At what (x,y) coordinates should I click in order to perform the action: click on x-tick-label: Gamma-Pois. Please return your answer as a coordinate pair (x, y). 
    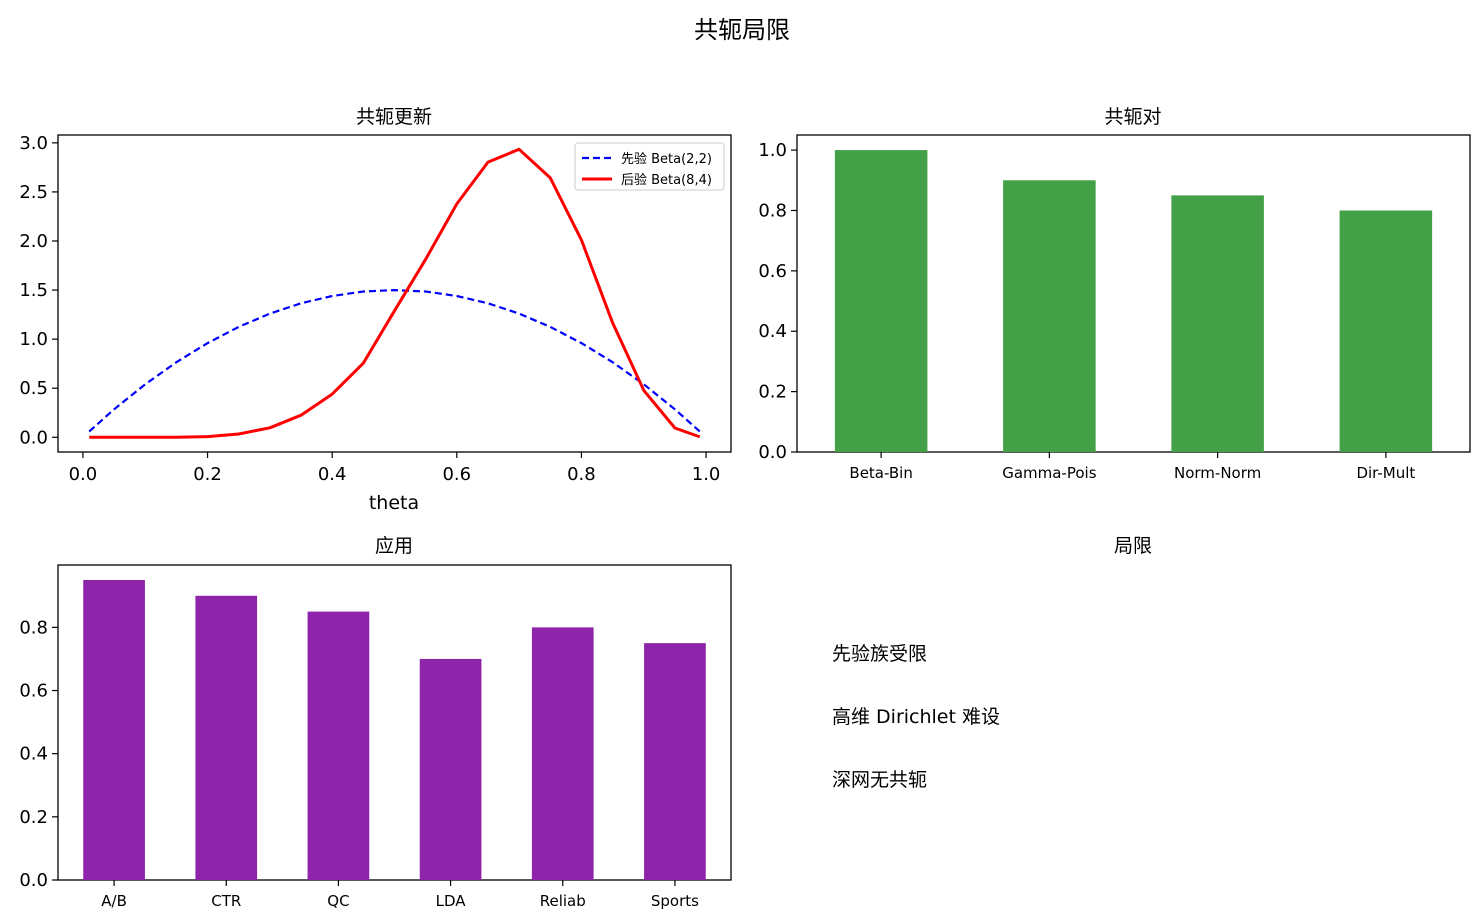
    Looking at the image, I should click on (1049, 473).